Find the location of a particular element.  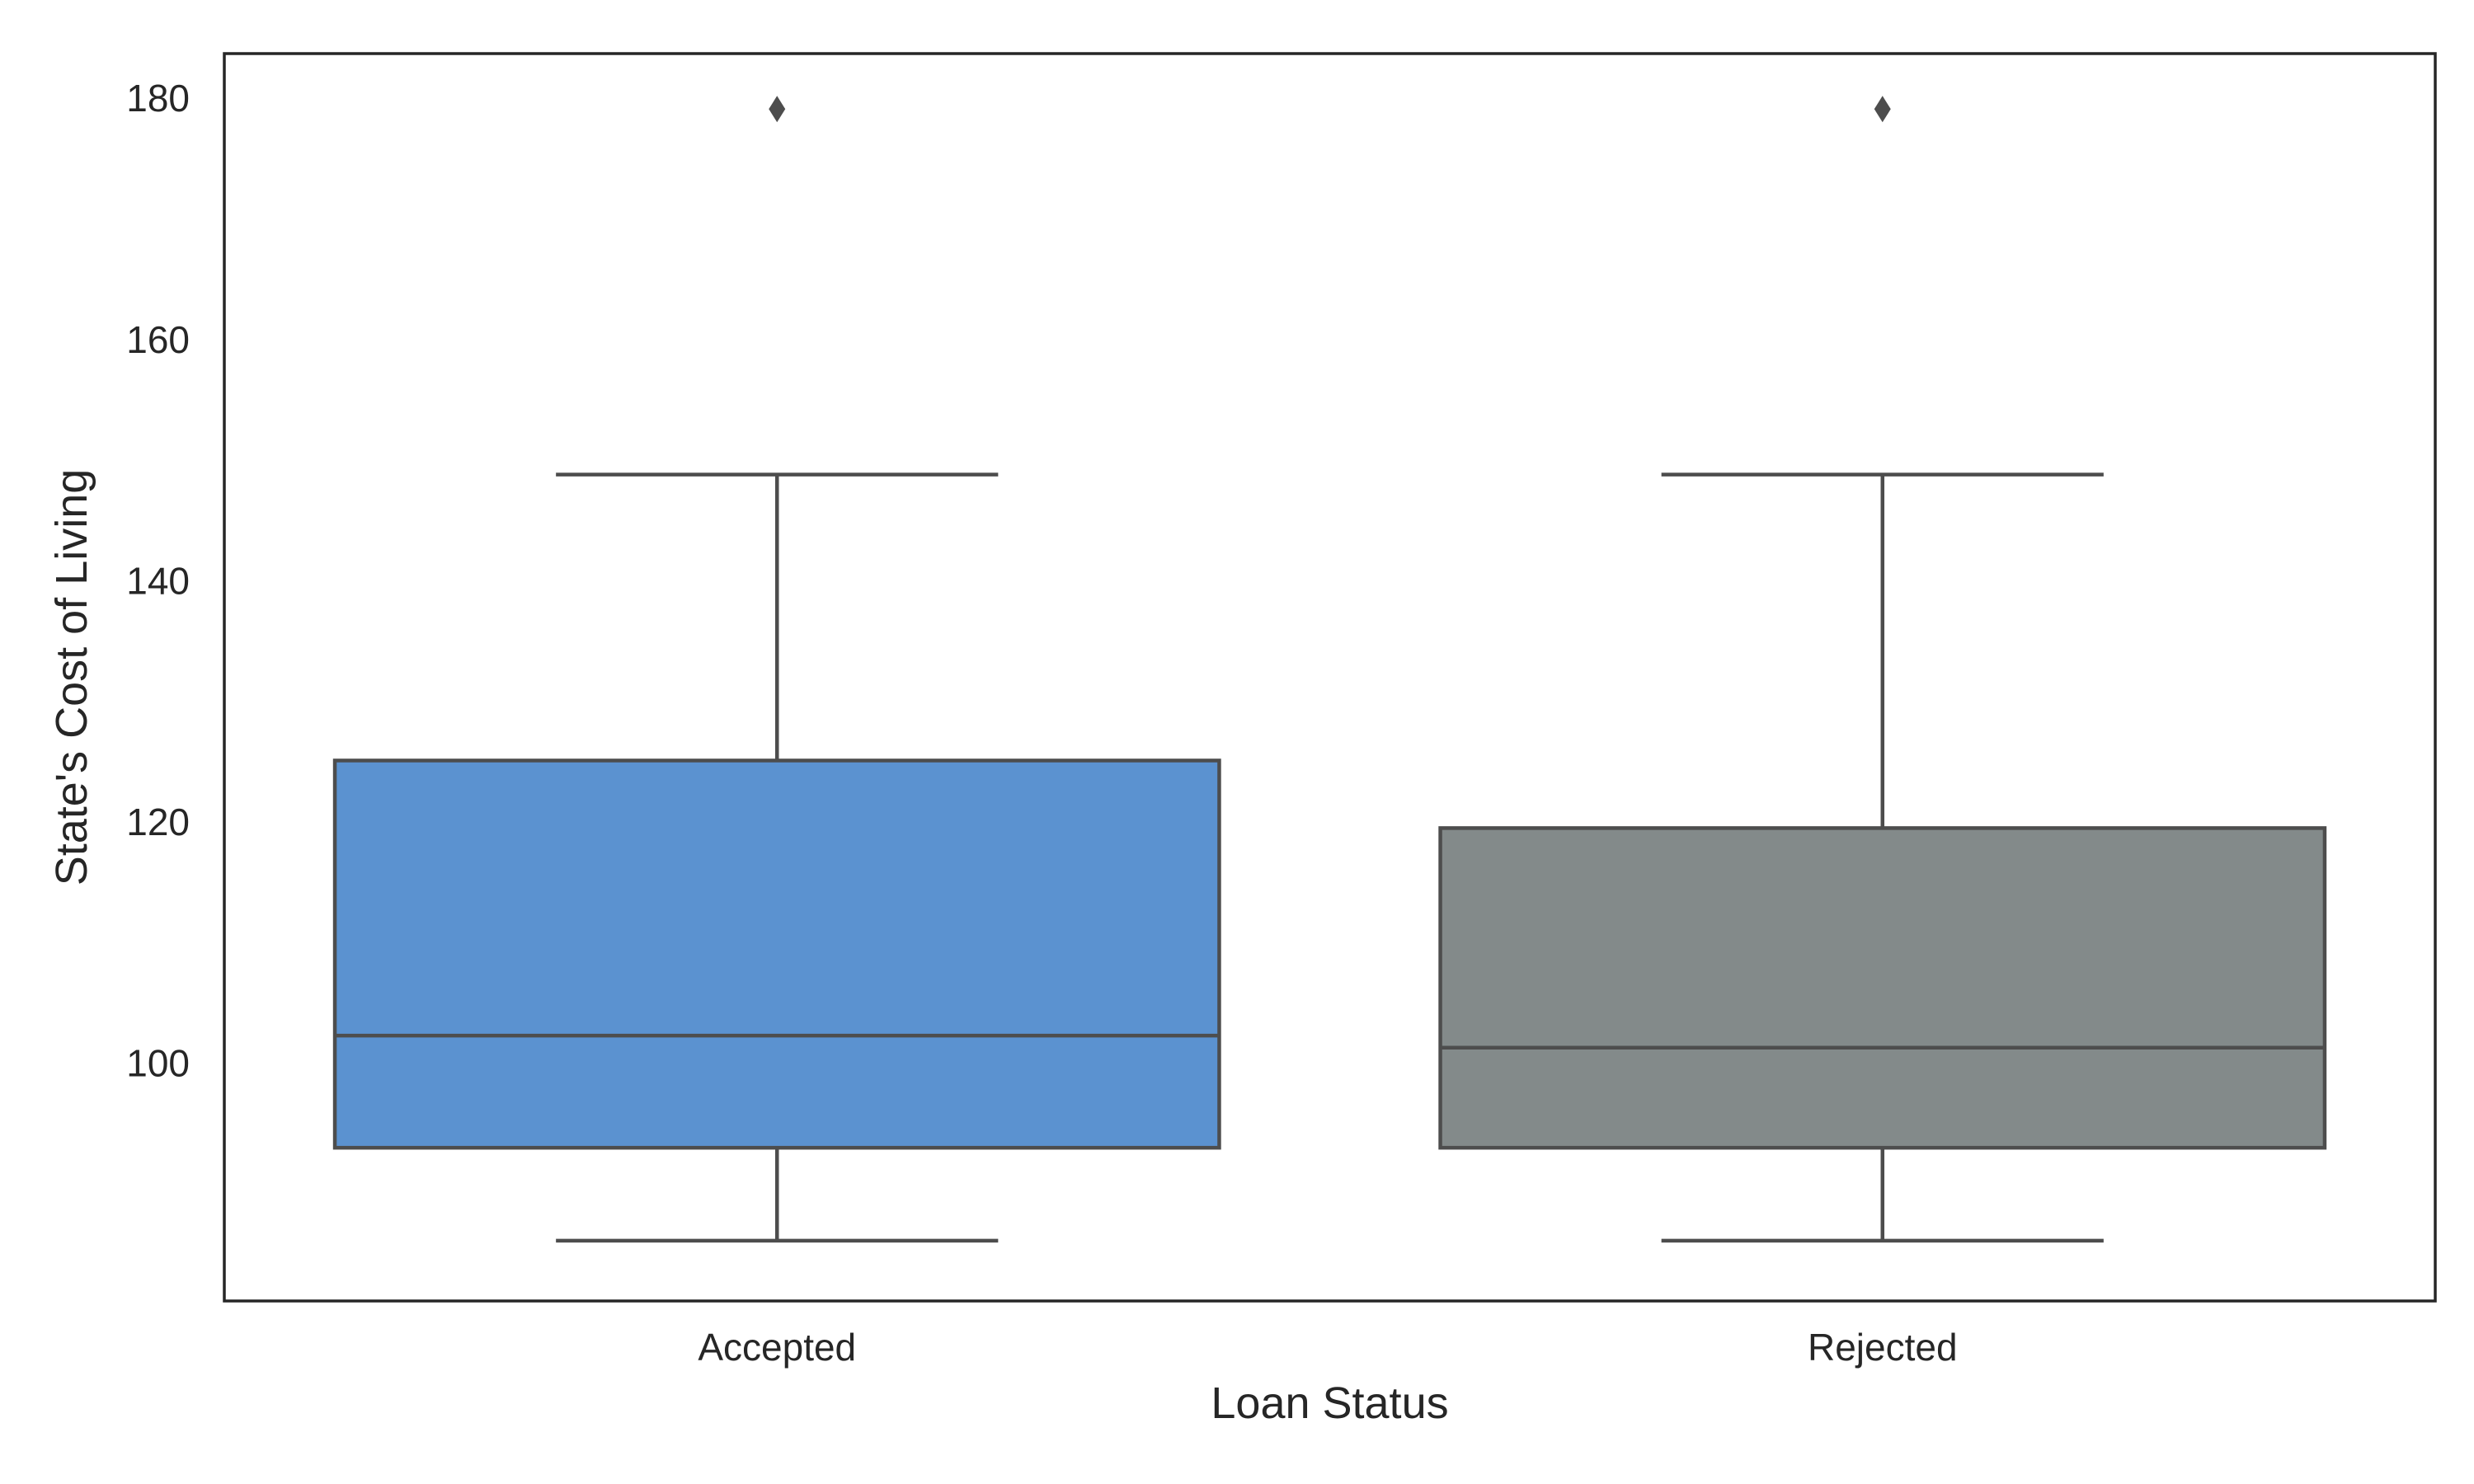

y-tick-label: 100 is located at coordinates (158, 1063).